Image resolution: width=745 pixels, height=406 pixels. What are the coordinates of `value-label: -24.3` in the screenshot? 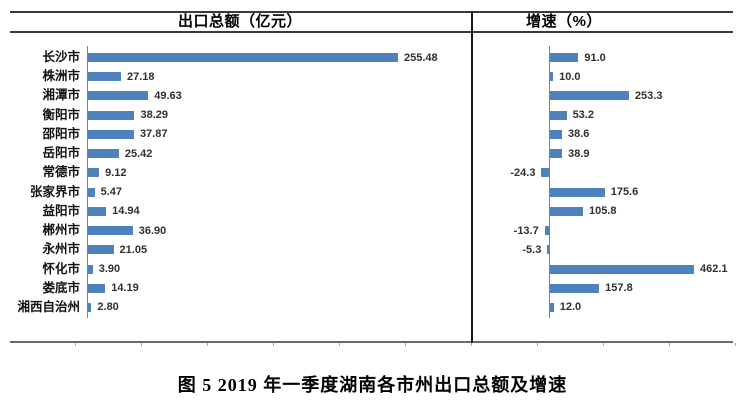 It's located at (523, 172).